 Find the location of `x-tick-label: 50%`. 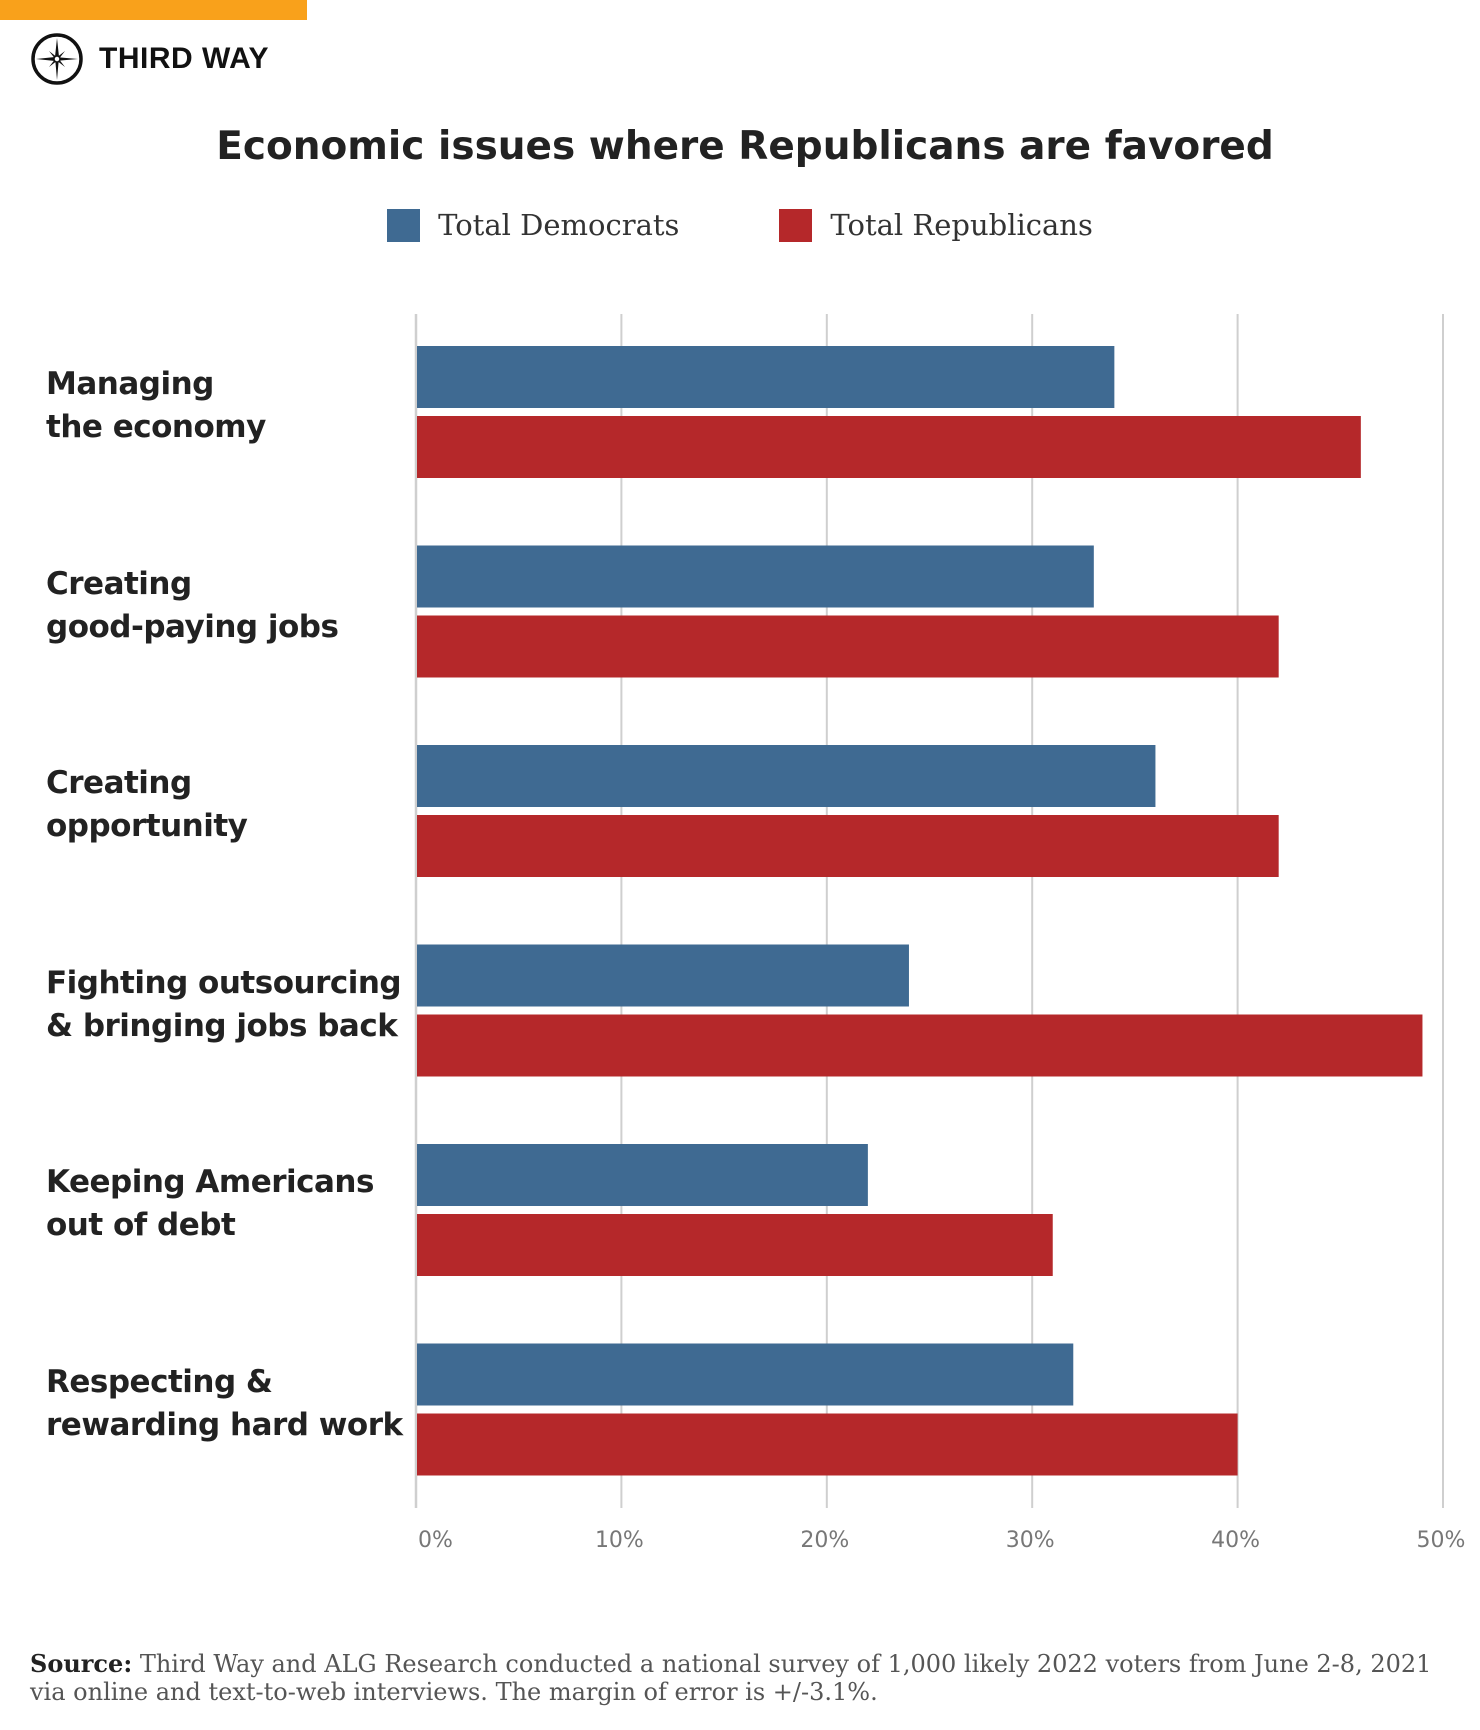

x-tick-label: 50% is located at coordinates (1441, 1540).